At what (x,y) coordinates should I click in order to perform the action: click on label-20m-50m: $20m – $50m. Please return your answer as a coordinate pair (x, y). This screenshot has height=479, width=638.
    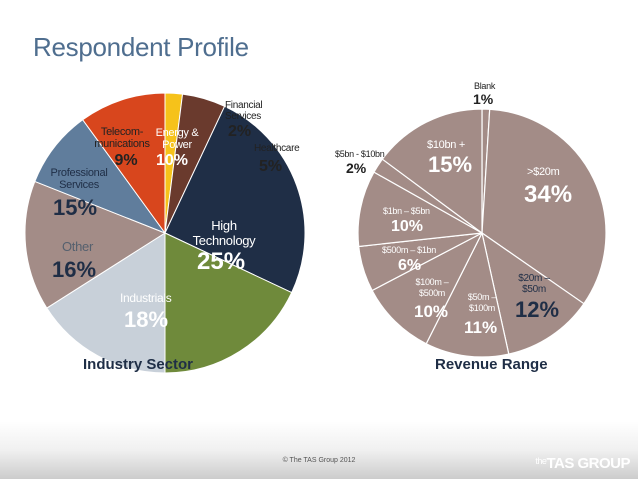
    Looking at the image, I should click on (534, 284).